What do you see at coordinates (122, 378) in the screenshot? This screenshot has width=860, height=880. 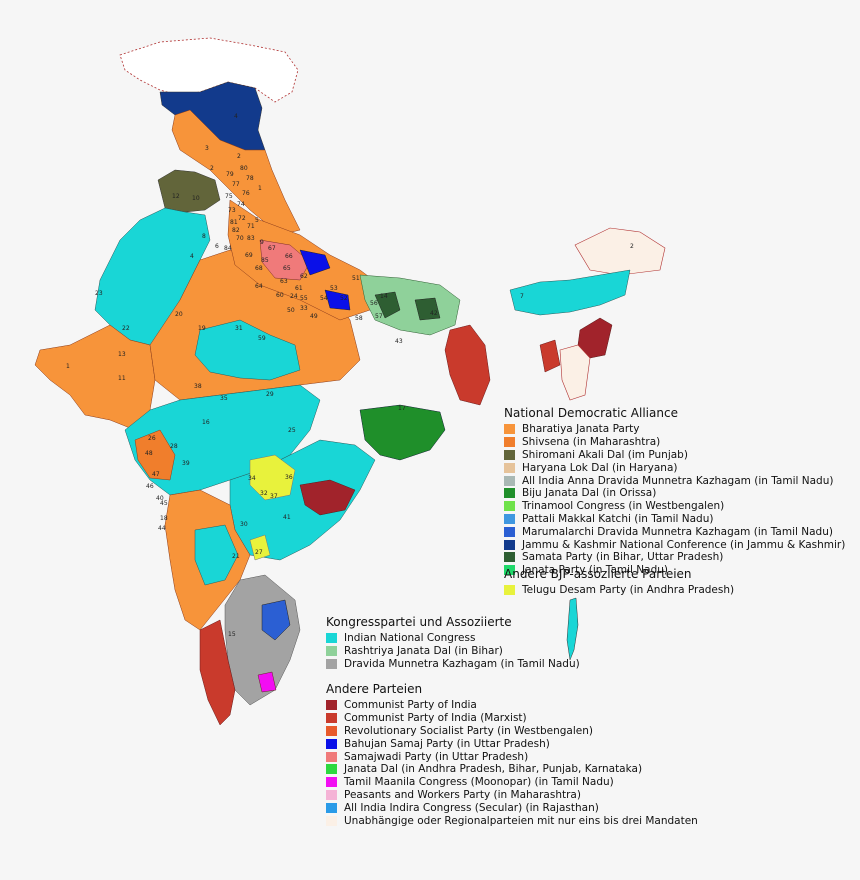 I see `district-label: 11` at bounding box center [122, 378].